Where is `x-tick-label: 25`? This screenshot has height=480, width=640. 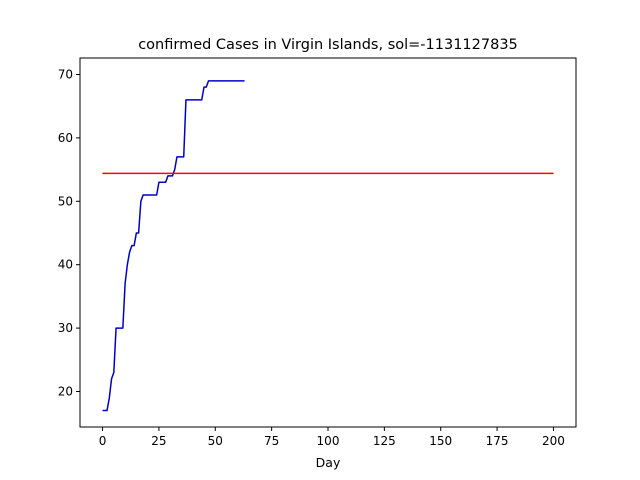
x-tick-label: 25 is located at coordinates (158, 441).